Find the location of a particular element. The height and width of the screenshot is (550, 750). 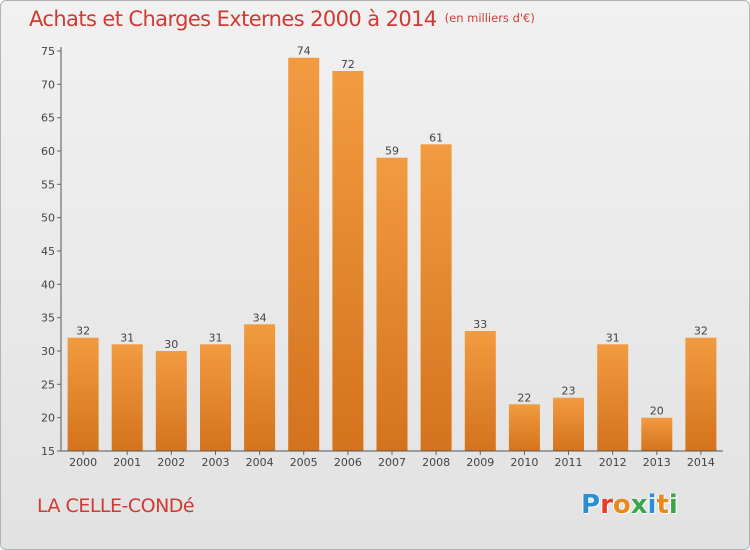

y-tick-label-45: 45 is located at coordinates (48, 251).